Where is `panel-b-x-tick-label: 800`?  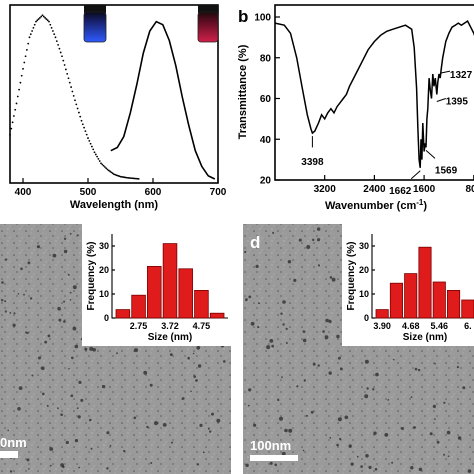
panel-b-x-tick-label: 800 is located at coordinates (469, 189).